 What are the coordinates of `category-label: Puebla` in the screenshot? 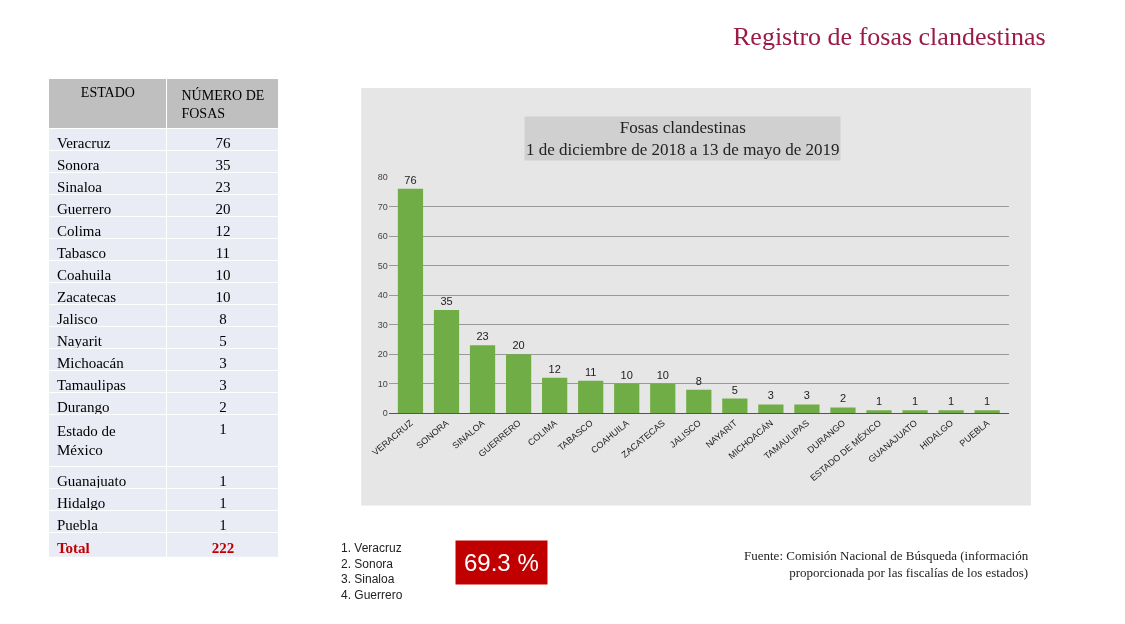 It's located at (78, 524).